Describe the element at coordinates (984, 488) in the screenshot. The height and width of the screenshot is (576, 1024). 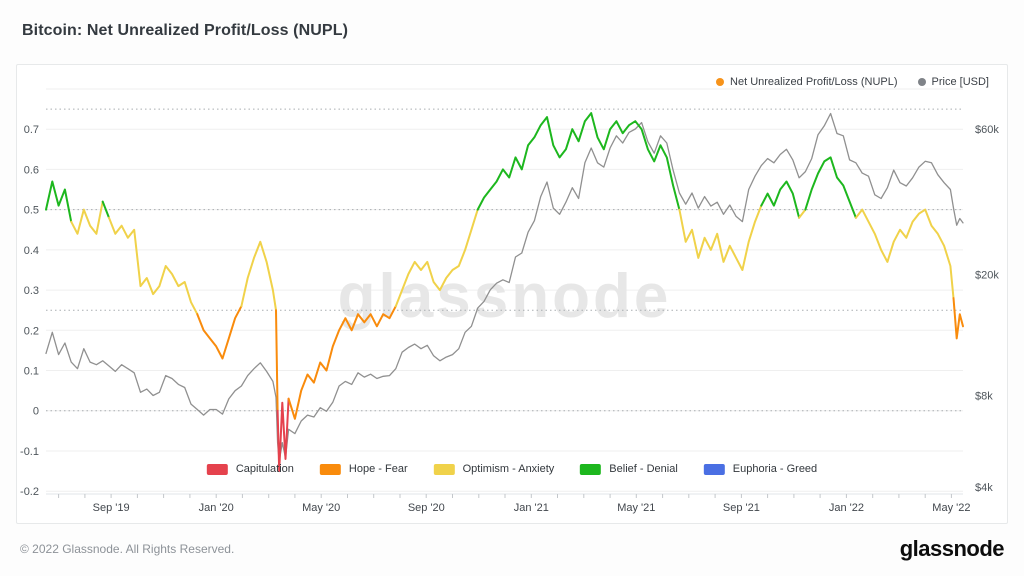
I see `y-axis-label-right: $4k` at that location.